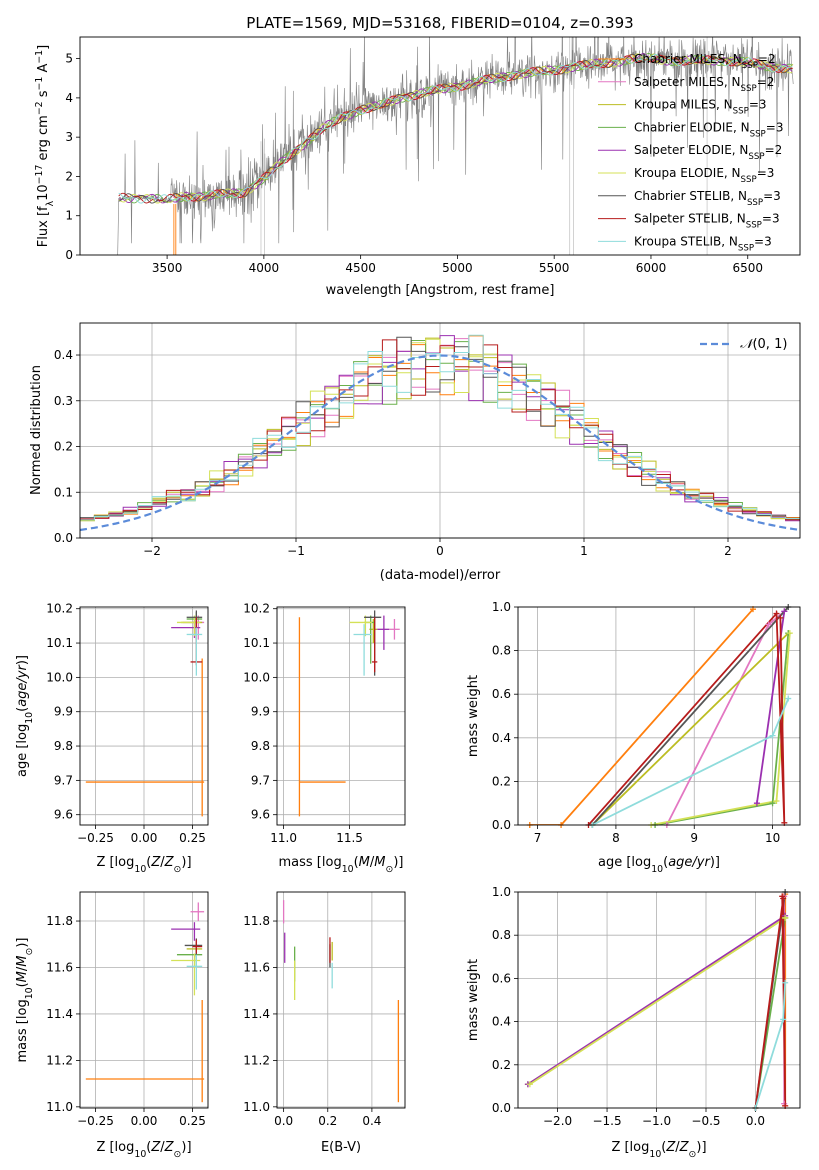  I want to click on x-tick-label: −0.5, so click(705, 1121).